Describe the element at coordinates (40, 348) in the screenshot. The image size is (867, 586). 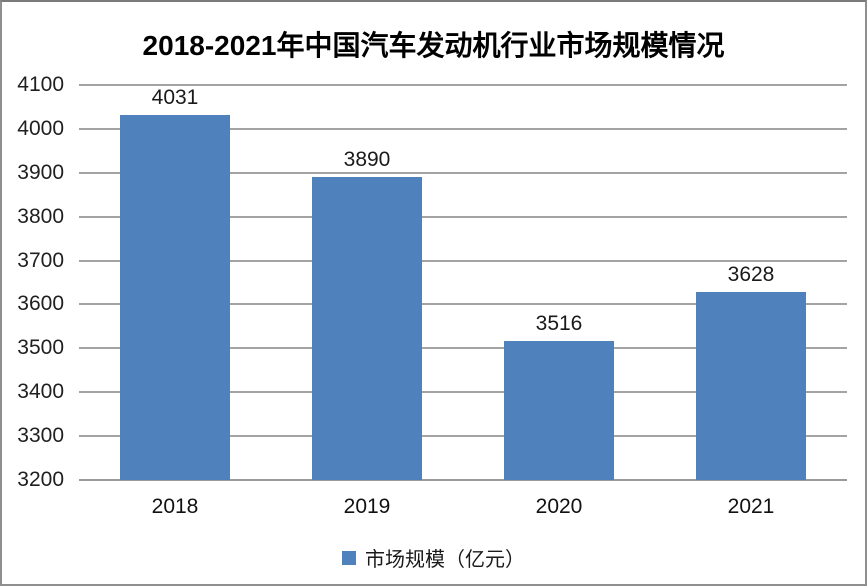
I see `y-axis-tick-label: 3500` at that location.